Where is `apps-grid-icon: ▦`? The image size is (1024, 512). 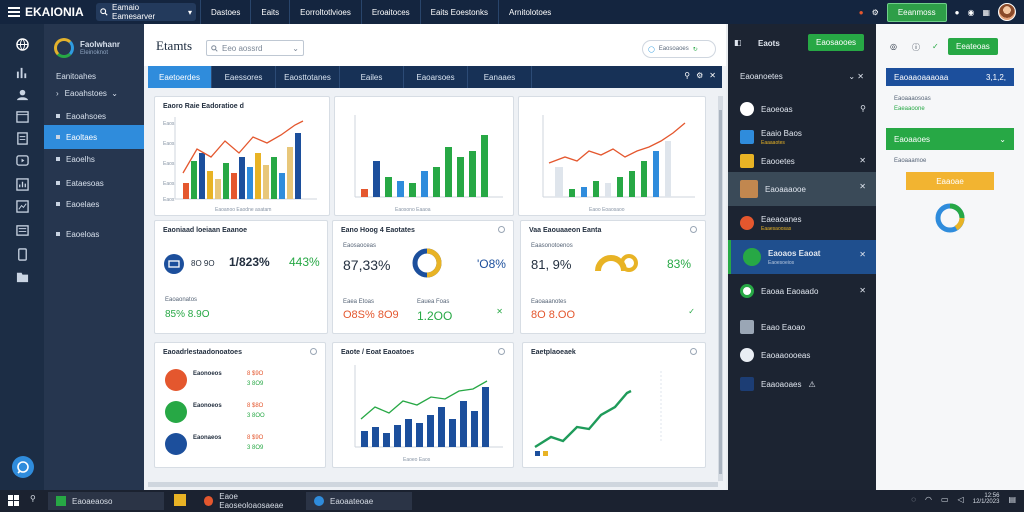
apps-grid-icon: ▦ is located at coordinates (986, 12).